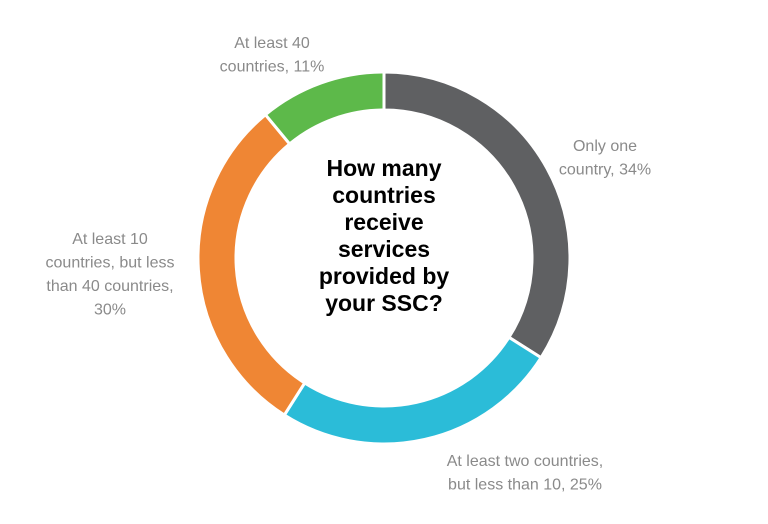 The width and height of the screenshot is (768, 524). Describe the element at coordinates (605, 170) in the screenshot. I see `data-label-line: country, 34%` at that location.